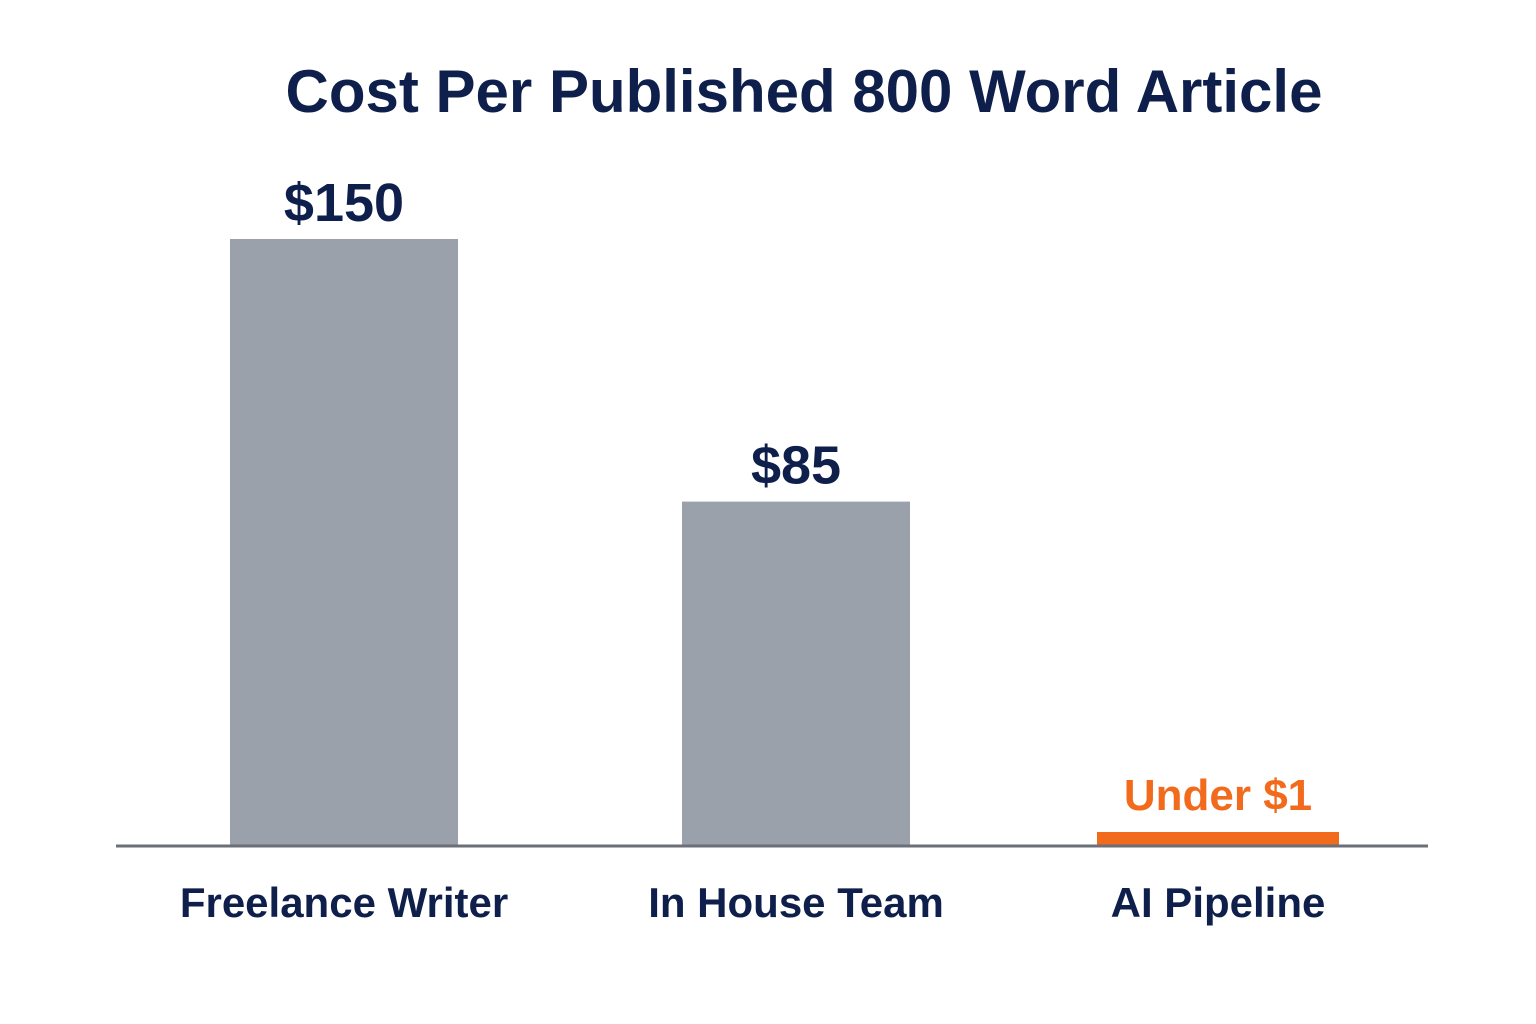  What do you see at coordinates (1218, 902) in the screenshot?
I see `category-label-ai-pipeline: AI Pipeline` at bounding box center [1218, 902].